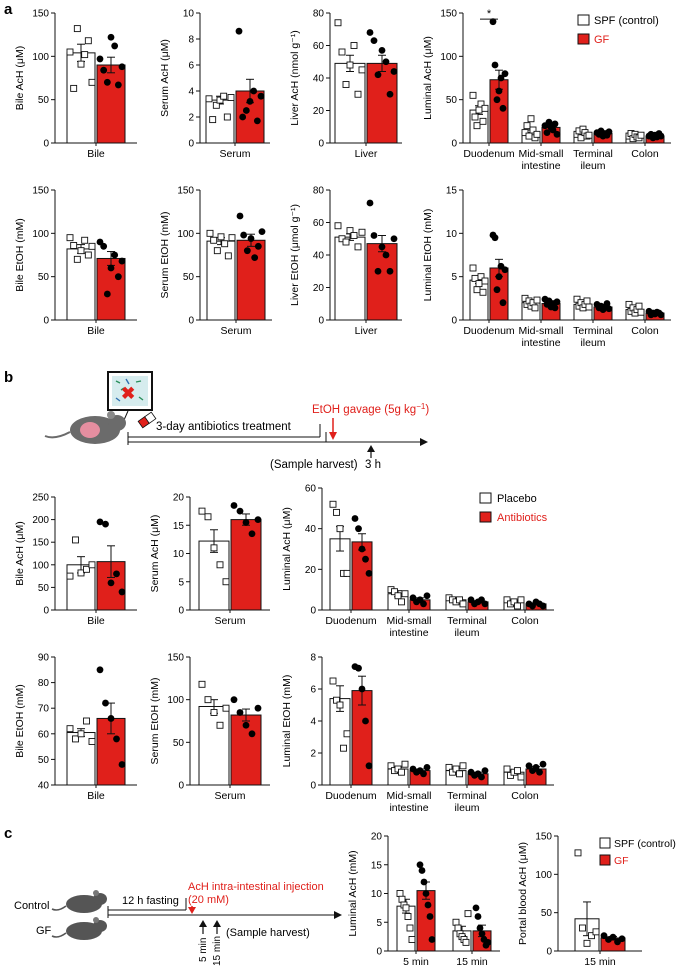 Image resolution: width=685 pixels, height=970 pixels. I want to click on chart-a3: 0 20 40 60 80 Liver AcH (nmol g⁻¹) Liver, so click(345, 84).